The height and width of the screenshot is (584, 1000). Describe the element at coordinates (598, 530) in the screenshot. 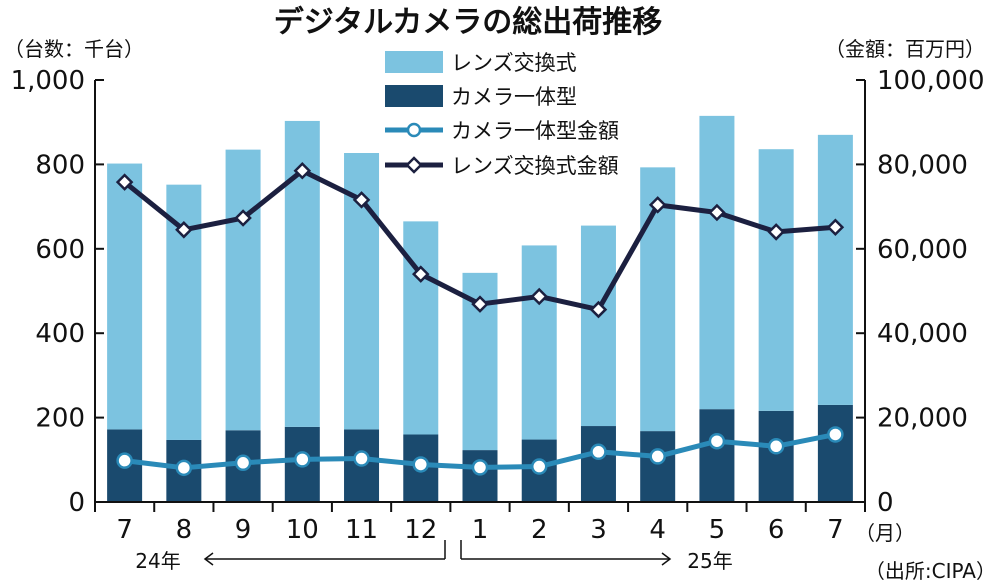

I see `x-tick-label: 3` at that location.